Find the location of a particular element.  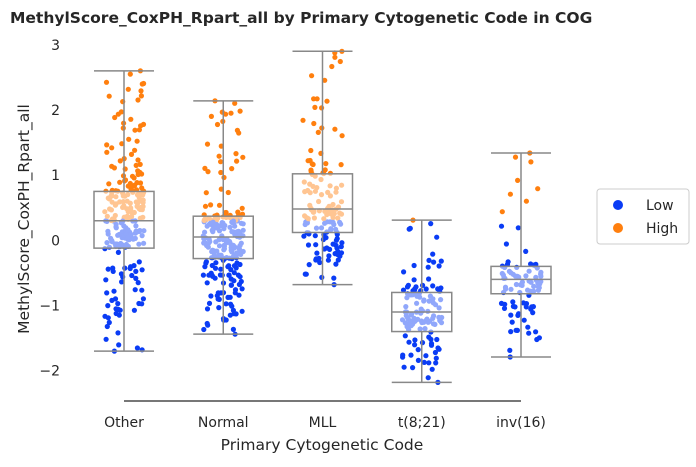

y-axis: −2 −1 0 1 2 3 is located at coordinates (49, 209).